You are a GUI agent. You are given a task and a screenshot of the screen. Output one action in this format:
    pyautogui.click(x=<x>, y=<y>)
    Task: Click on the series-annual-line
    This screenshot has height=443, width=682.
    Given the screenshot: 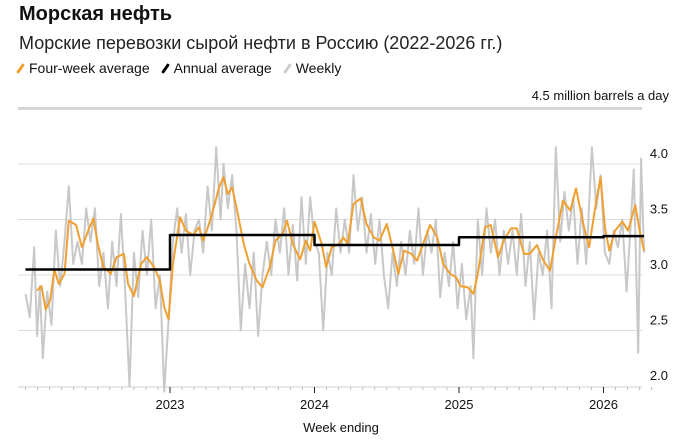 What is the action you would take?
    pyautogui.click(x=334, y=252)
    